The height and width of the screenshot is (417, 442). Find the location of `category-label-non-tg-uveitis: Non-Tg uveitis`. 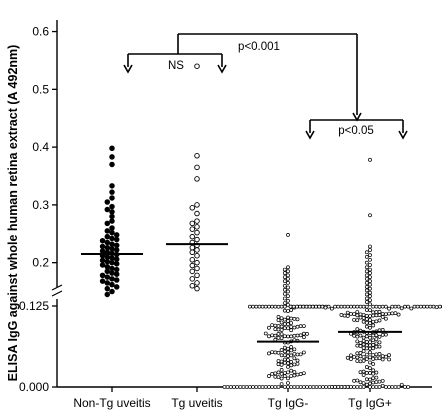

category-label-non-tg-uveitis: Non-Tg uveitis is located at coordinates (111, 403).